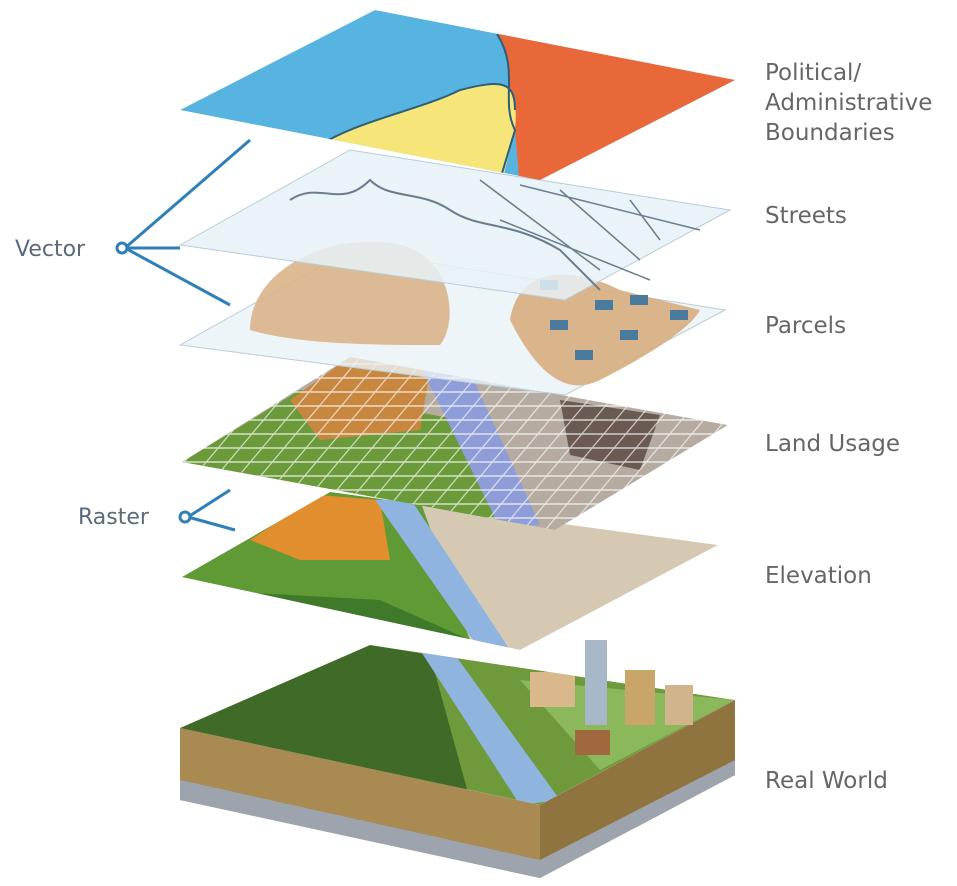 The image size is (957, 886). I want to click on parcels-layer, so click(452, 318).